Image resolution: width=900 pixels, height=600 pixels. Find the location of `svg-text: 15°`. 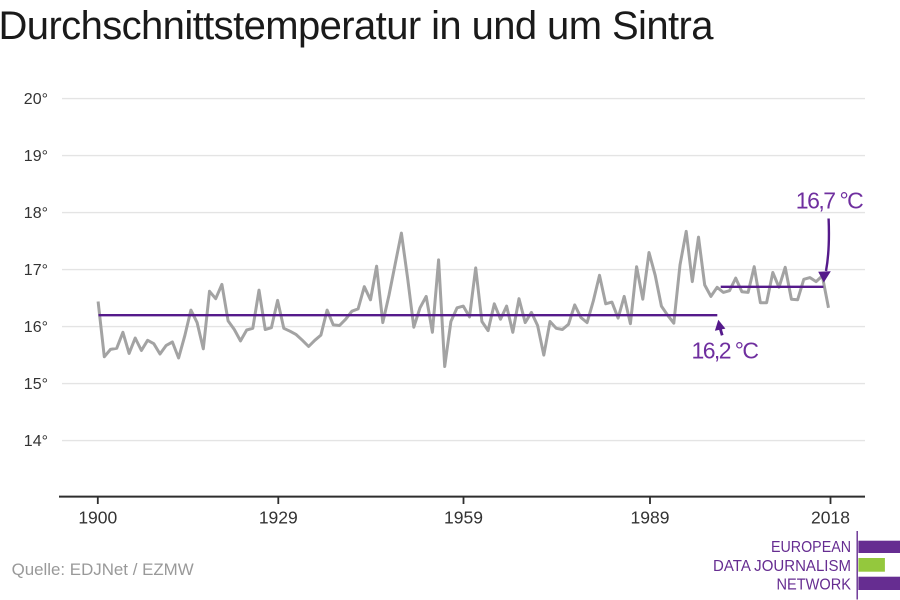

svg-text: 15° is located at coordinates (36, 384).